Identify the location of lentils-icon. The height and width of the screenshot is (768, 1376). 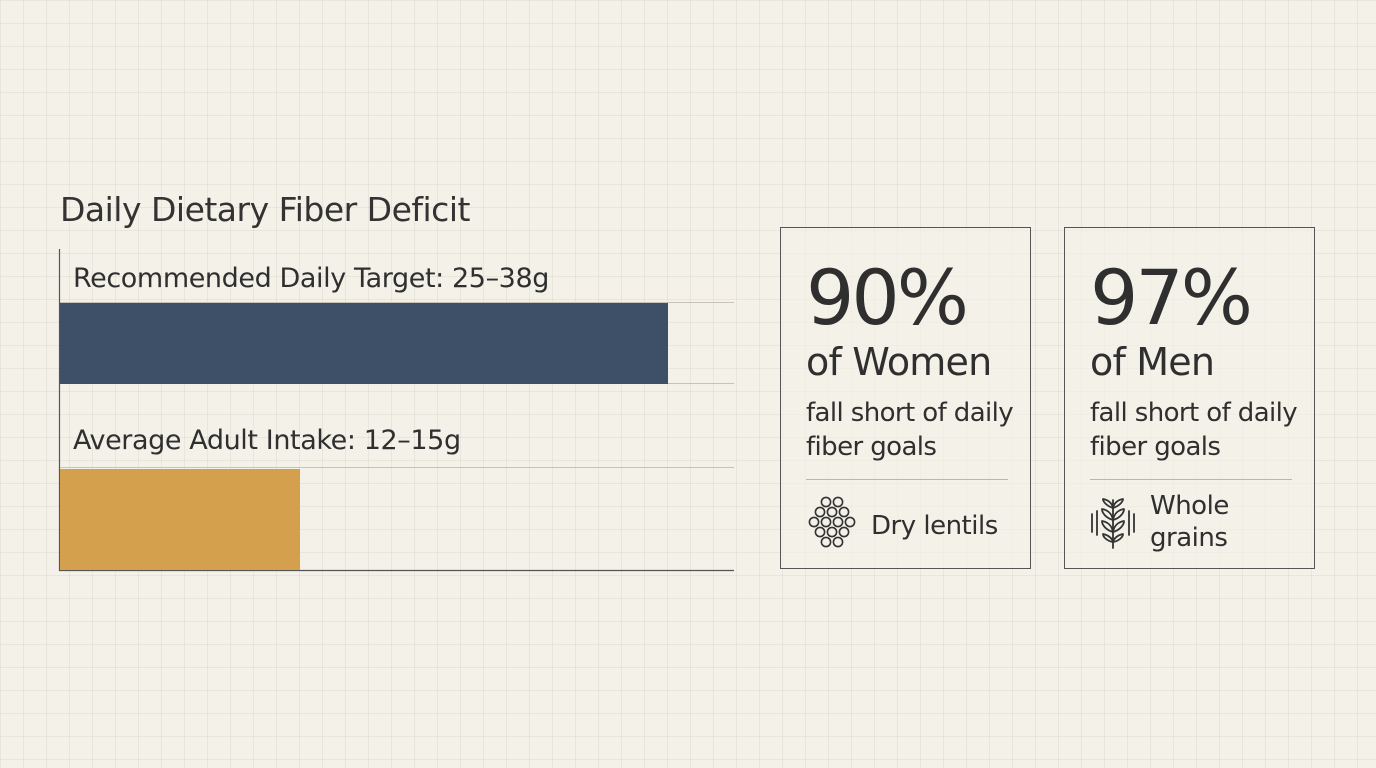
(832, 522).